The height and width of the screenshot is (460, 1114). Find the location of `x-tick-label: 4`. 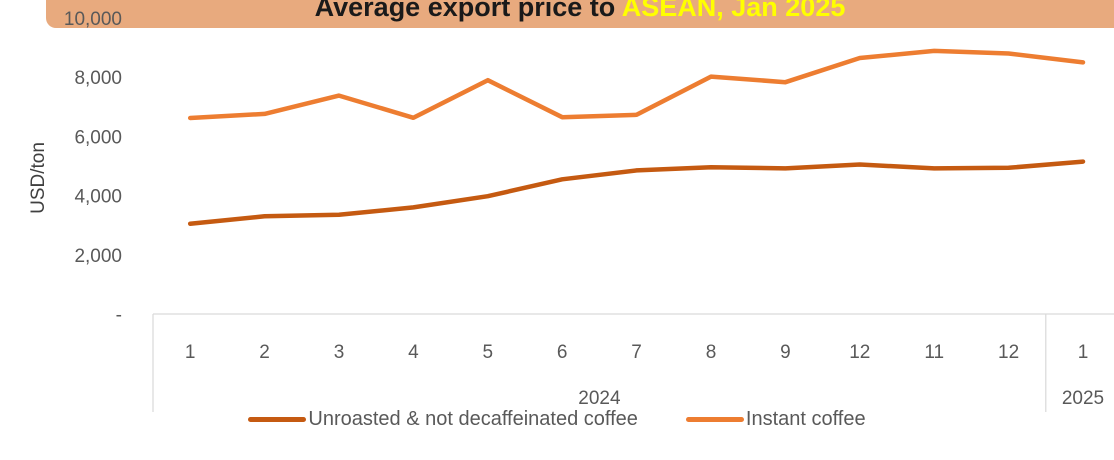

x-tick-label: 4 is located at coordinates (413, 352).